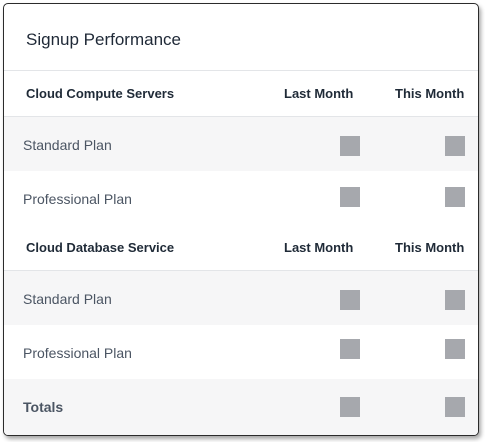 This screenshot has width=485, height=442. What do you see at coordinates (100, 247) in the screenshot?
I see `section-title: Cloud Database Service` at bounding box center [100, 247].